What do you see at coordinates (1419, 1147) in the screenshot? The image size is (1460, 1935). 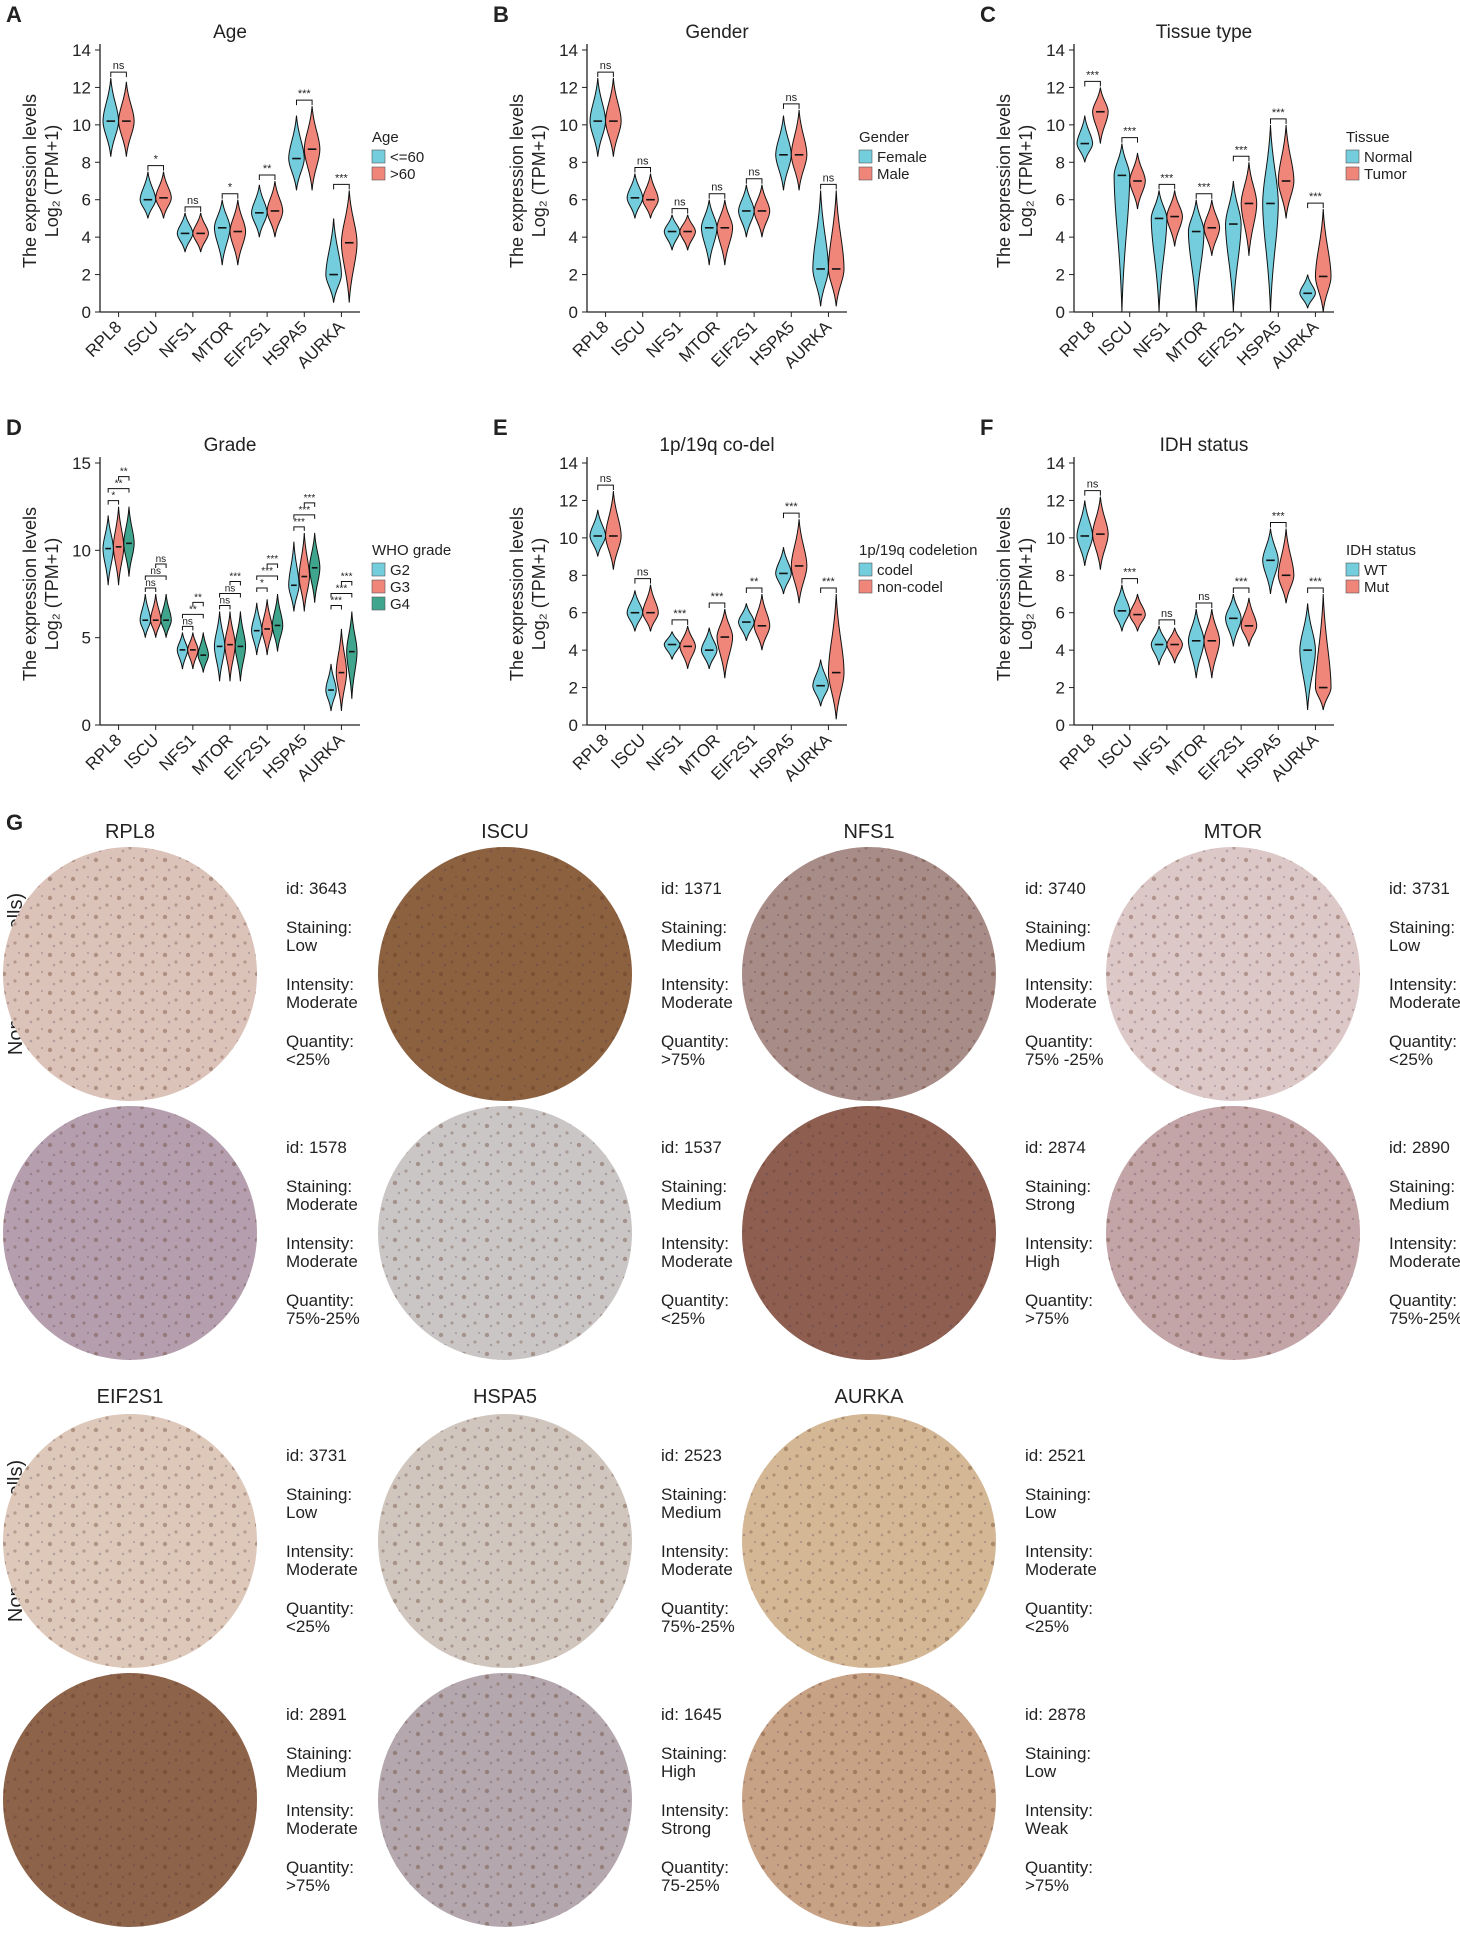 I see `id-line: id: 2890` at bounding box center [1419, 1147].